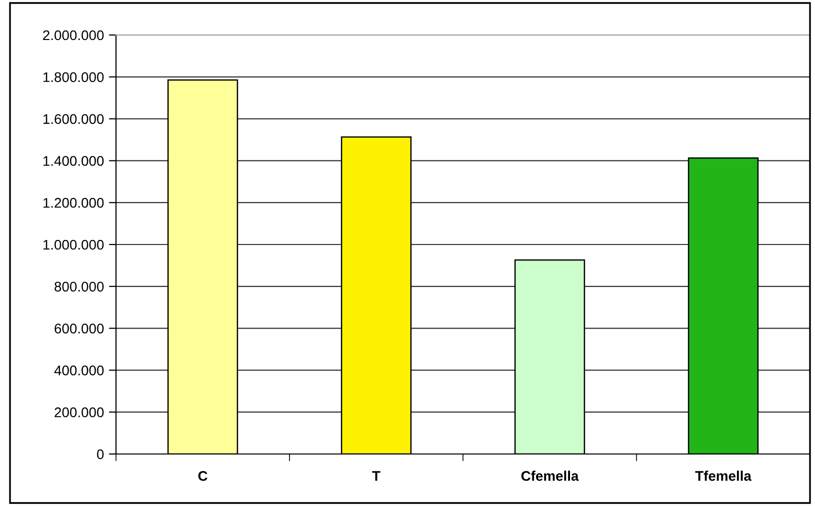 Image resolution: width=815 pixels, height=506 pixels. What do you see at coordinates (203, 476) in the screenshot?
I see `x-tick-label: C` at bounding box center [203, 476].